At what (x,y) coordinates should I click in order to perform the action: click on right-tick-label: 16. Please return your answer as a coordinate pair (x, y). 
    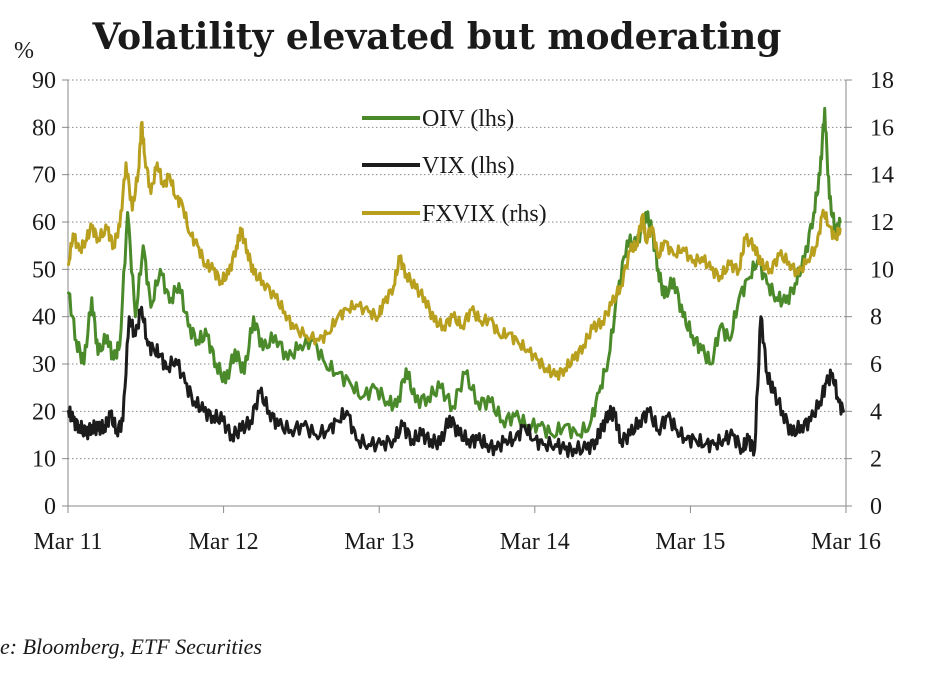
    Looking at the image, I should click on (882, 128).